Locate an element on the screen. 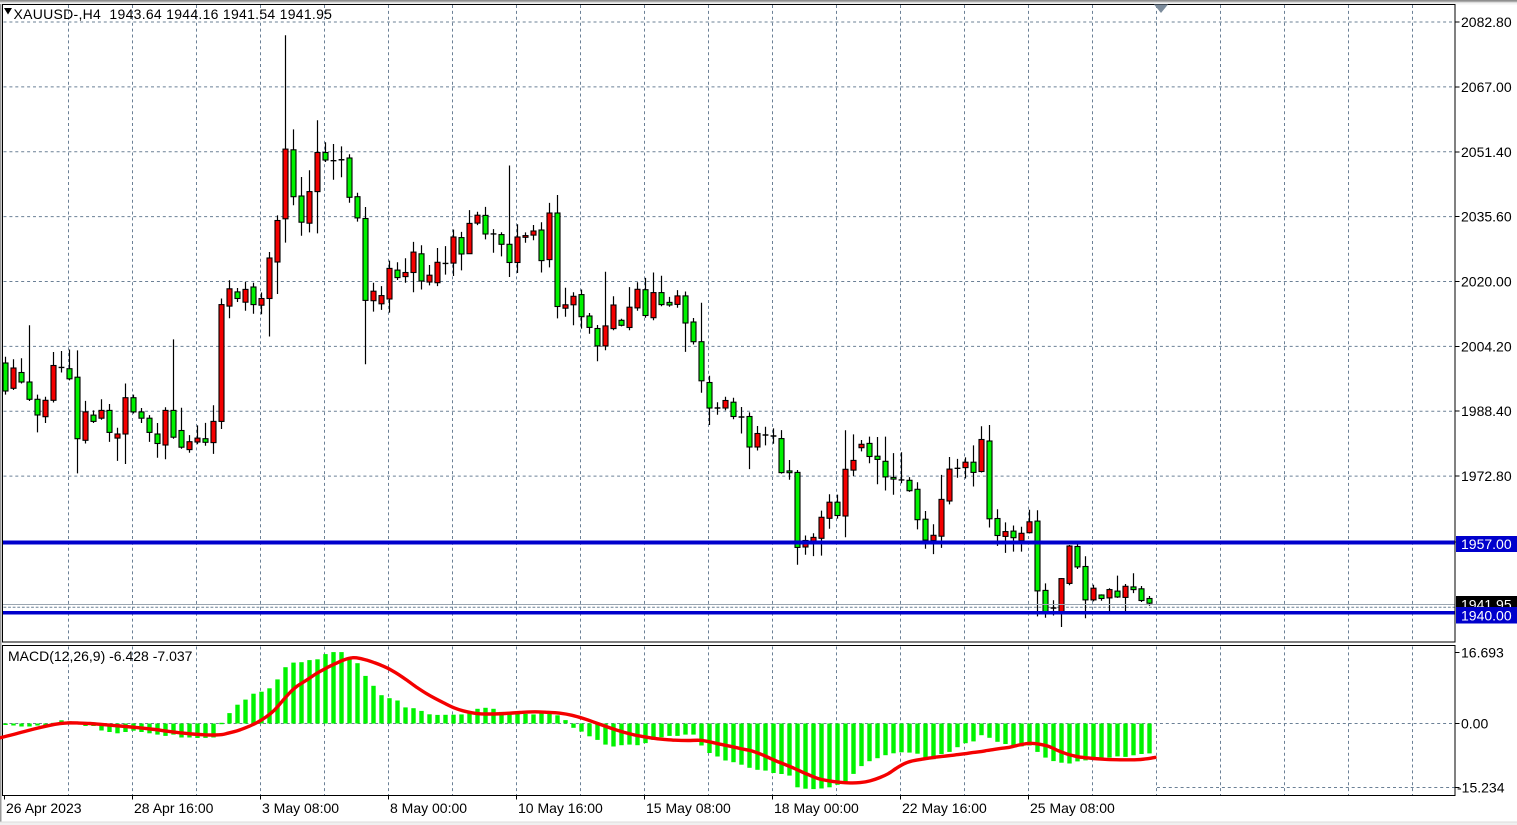 This screenshot has height=825, width=1517. svg-text: 2020.00 is located at coordinates (1486, 282).